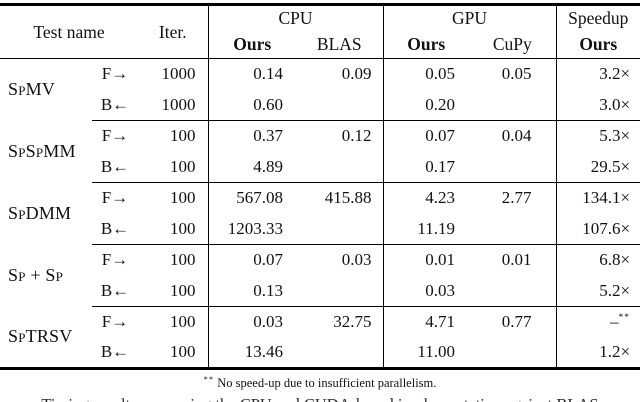  I want to click on cell-gpu-ours: 11.19, so click(426, 229).